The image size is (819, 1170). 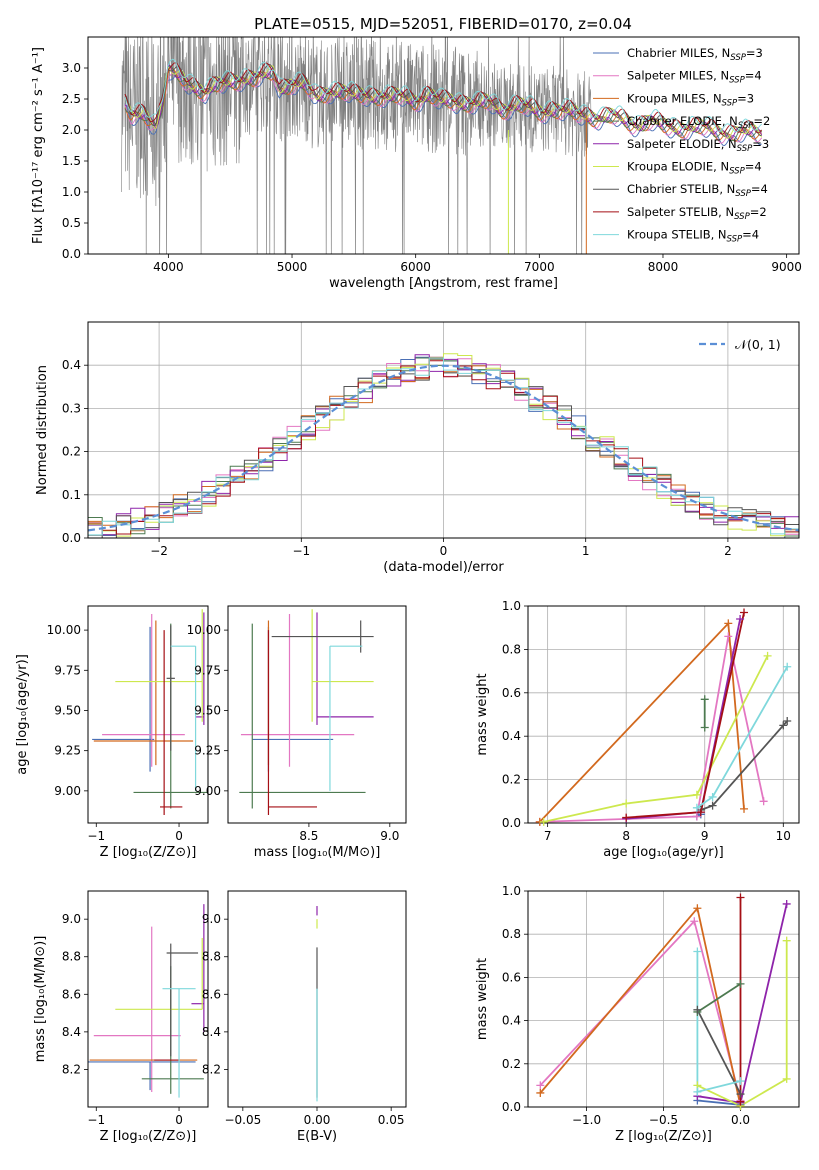 What do you see at coordinates (67, 791) in the screenshot?
I see `y-tick-label: 9.00` at bounding box center [67, 791].